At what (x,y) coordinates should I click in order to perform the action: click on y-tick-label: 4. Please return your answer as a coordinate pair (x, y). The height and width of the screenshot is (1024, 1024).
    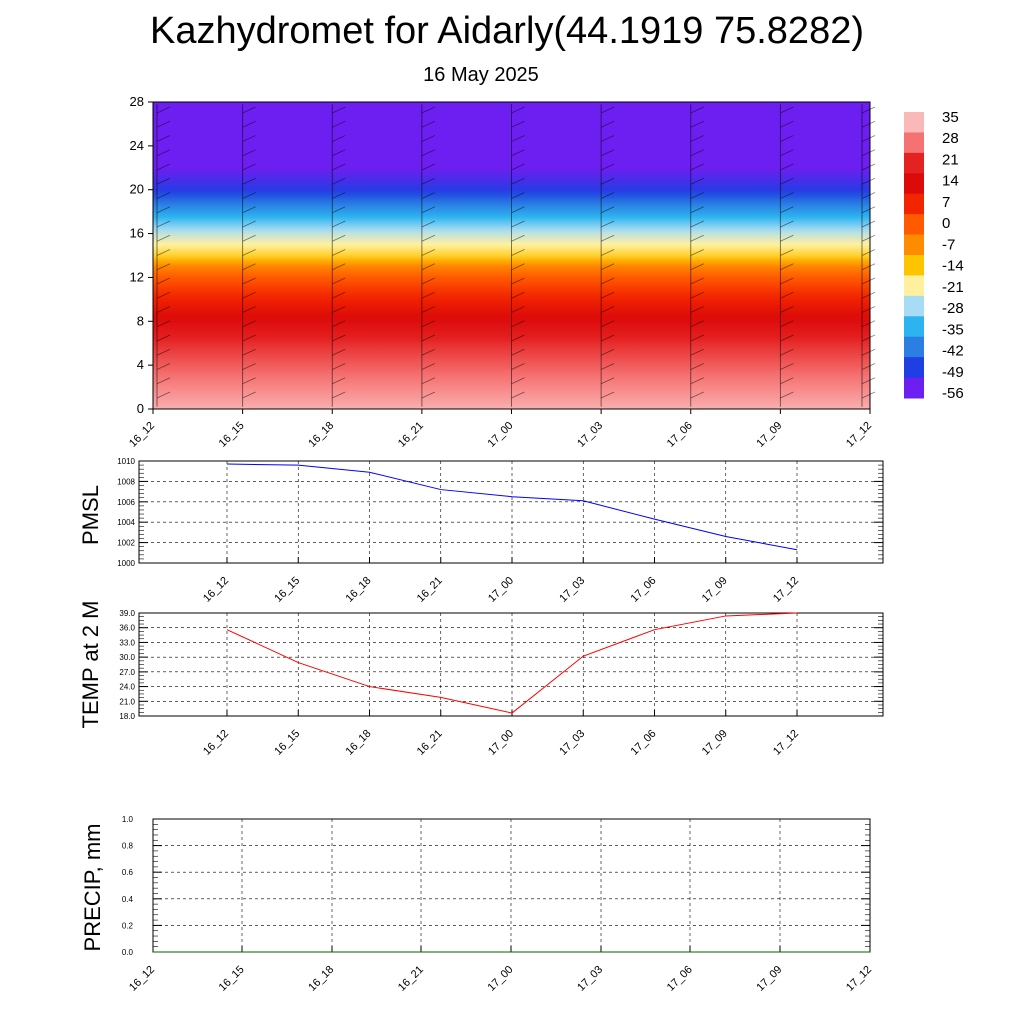
    Looking at the image, I should click on (140, 364).